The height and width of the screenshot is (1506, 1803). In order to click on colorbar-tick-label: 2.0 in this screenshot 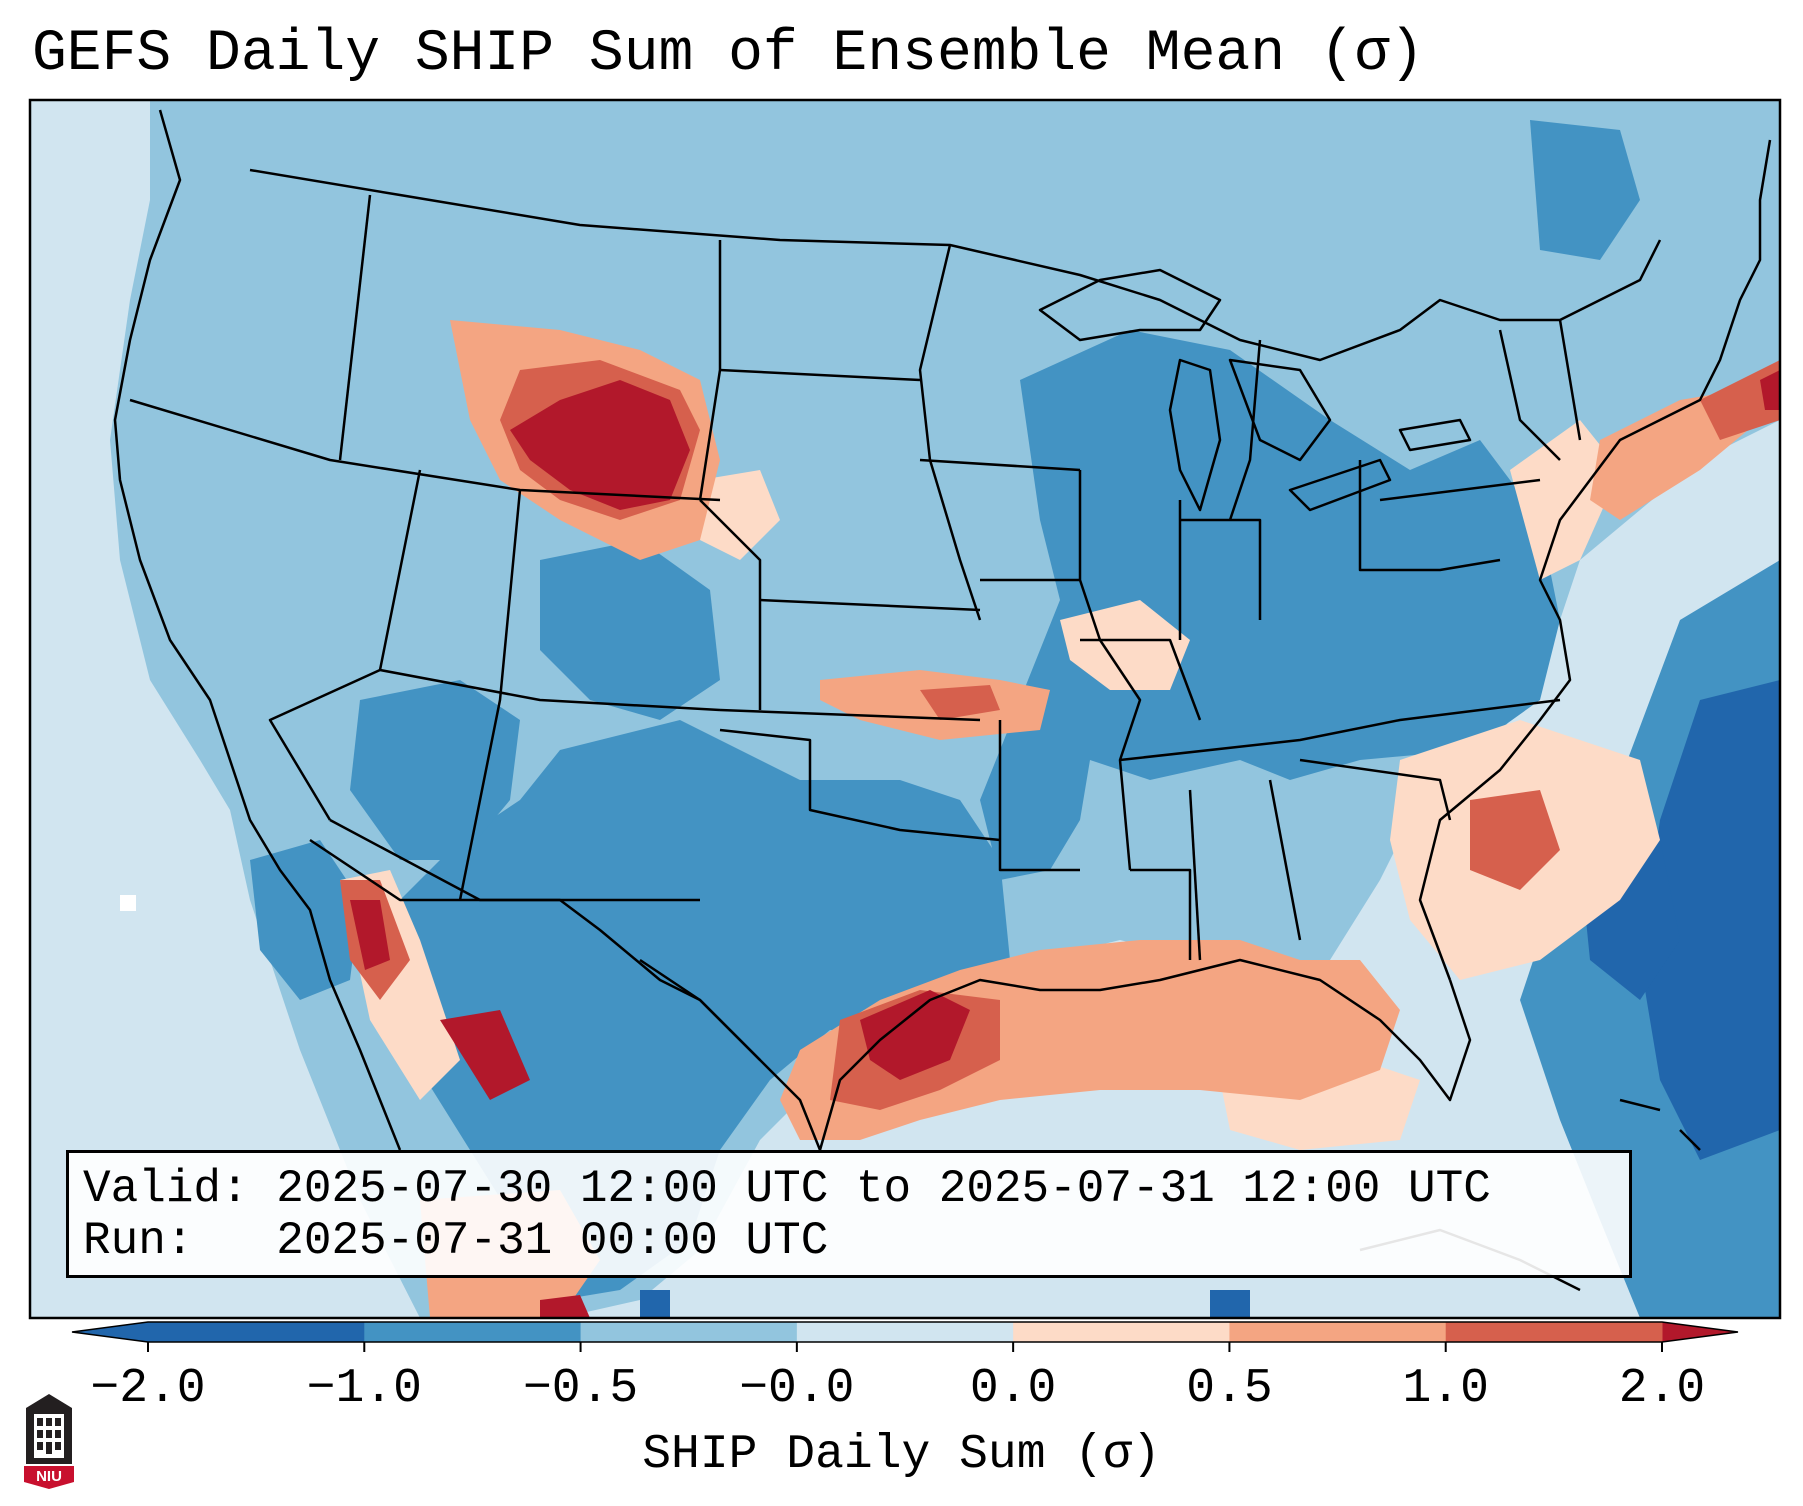, I will do `click(1662, 1389)`.